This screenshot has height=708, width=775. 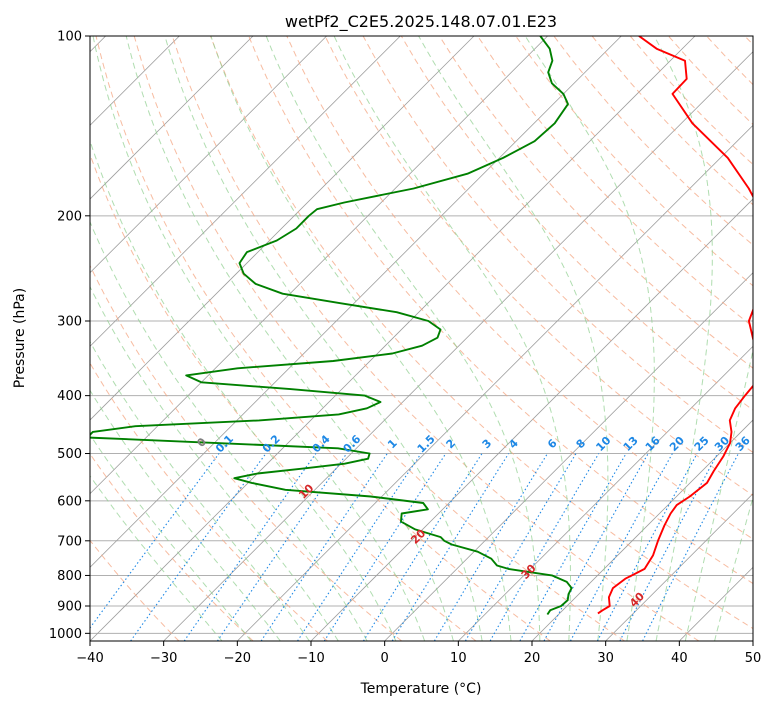 I want to click on x-tick-label: 40, so click(x=679, y=658).